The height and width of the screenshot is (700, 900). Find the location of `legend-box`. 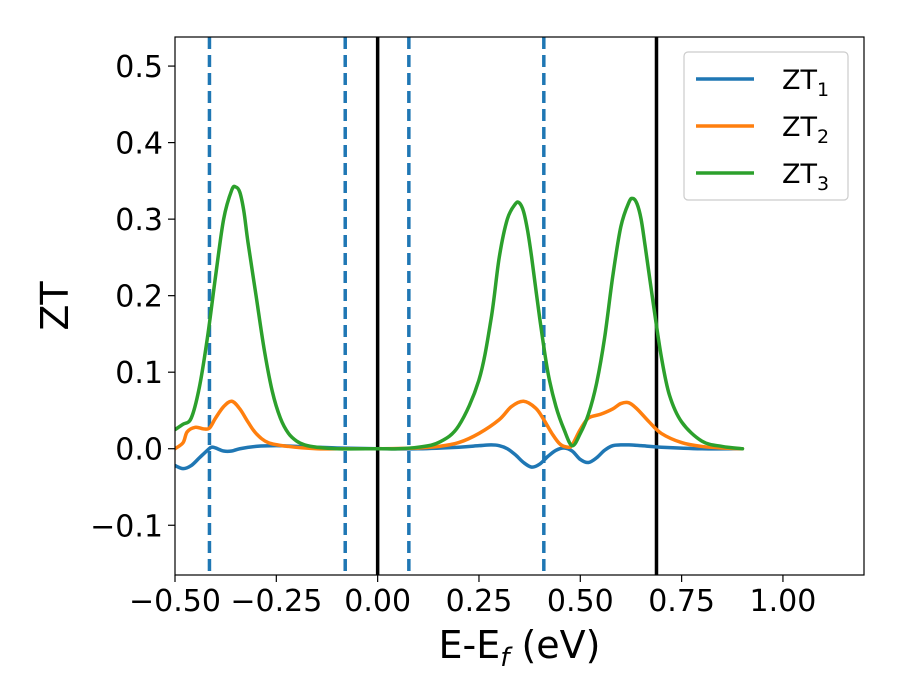

legend-box is located at coordinates (766, 126).